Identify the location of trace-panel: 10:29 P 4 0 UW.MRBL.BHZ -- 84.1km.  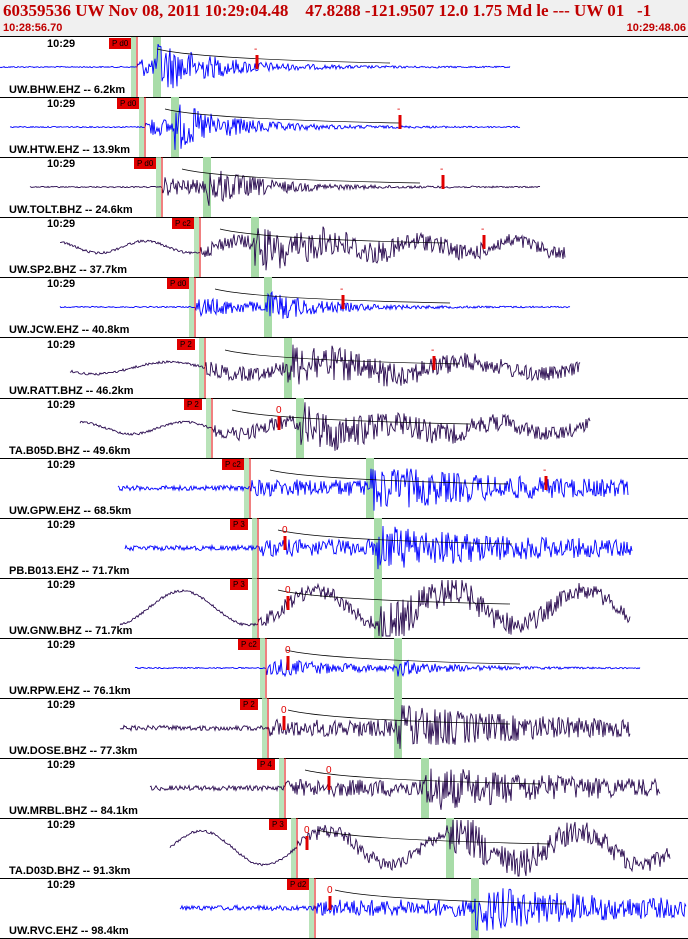
(344, 789).